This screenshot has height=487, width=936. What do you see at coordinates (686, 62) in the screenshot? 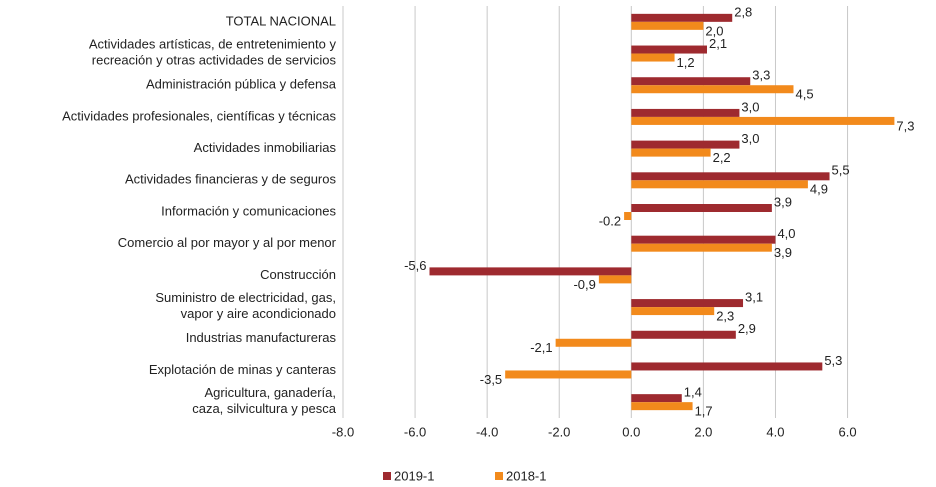
I see `value-label: 1,2` at bounding box center [686, 62].